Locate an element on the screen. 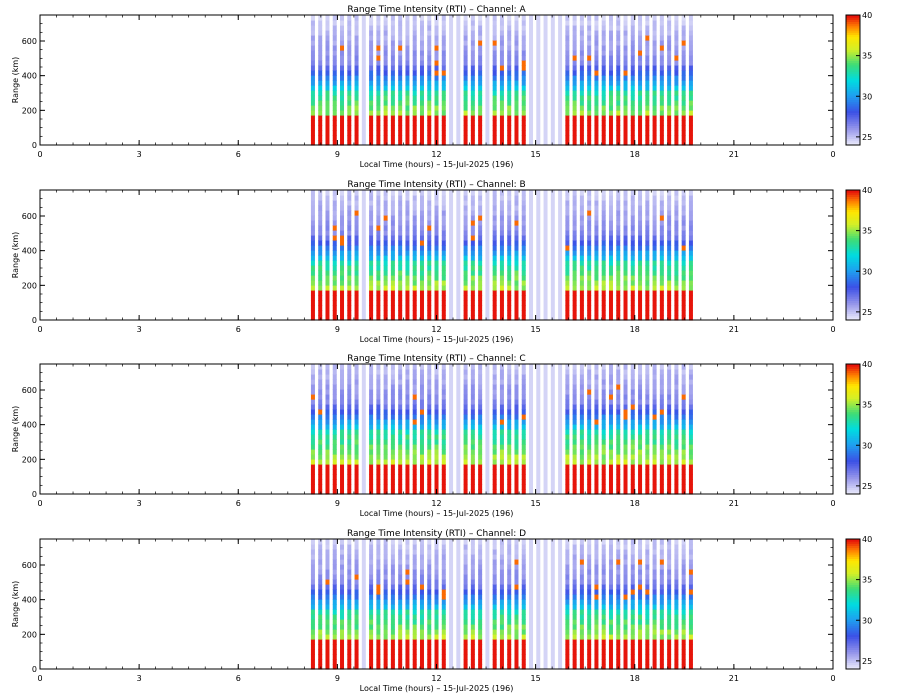  panel-title: Range Time Intensity (RTI) – Channel: D is located at coordinates (436, 534).